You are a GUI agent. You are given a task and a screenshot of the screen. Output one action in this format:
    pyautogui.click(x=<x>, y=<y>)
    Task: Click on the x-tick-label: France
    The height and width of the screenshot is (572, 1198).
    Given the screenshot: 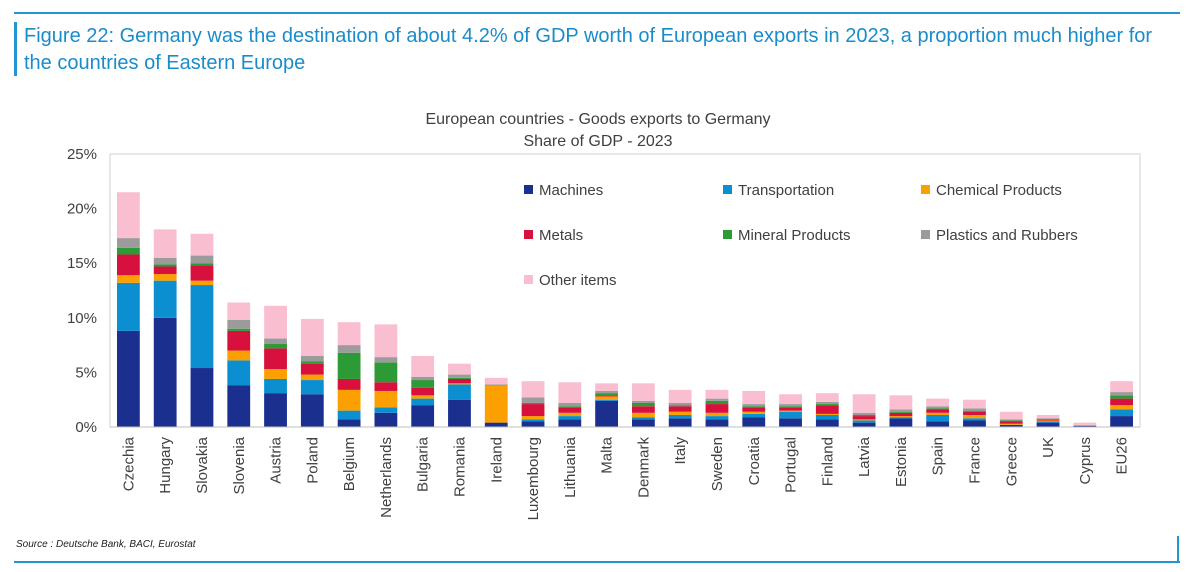 What is the action you would take?
    pyautogui.click(x=974, y=460)
    